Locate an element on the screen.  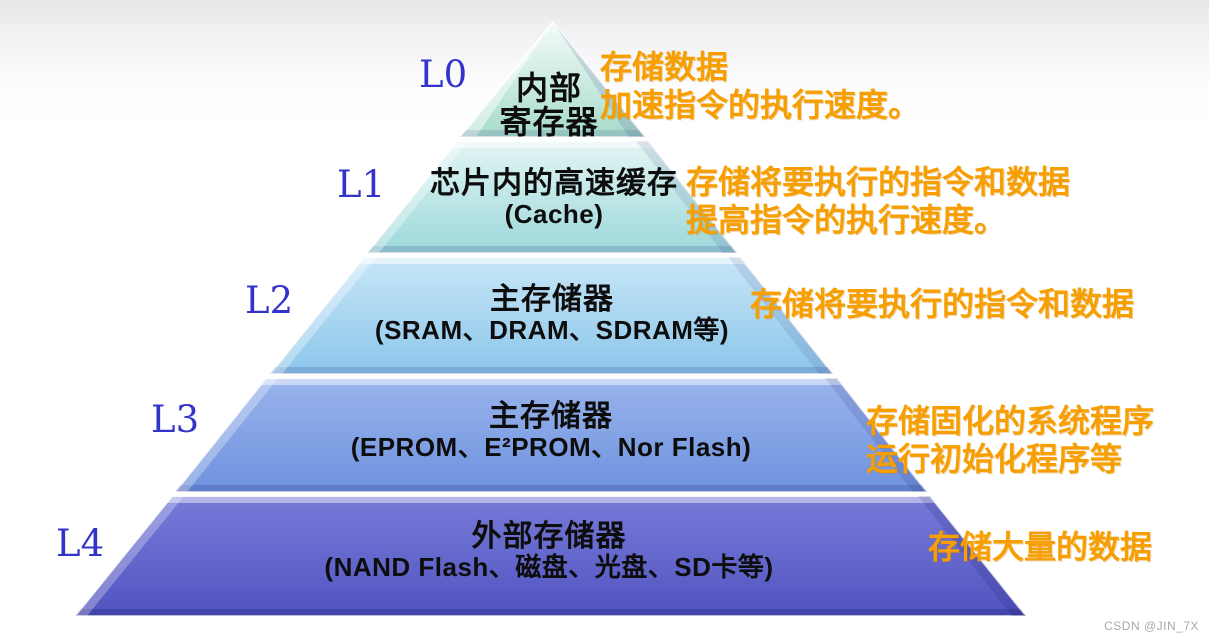
level-title-l3: 主存储器 (EPROM、E²PROM、Nor Flash) is located at coordinates (551, 431).